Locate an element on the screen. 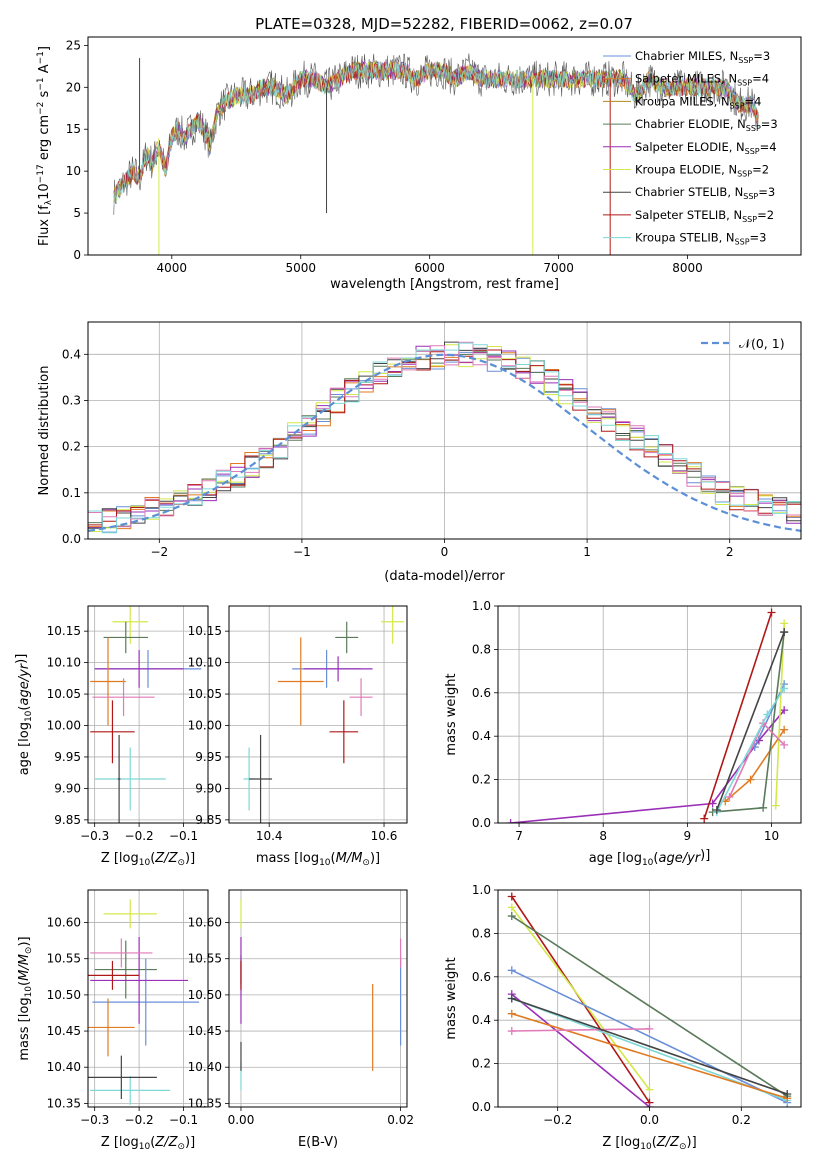 Image resolution: width=819 pixels, height=1170 pixels. age-vs-Z-ytick-label: 9.95 is located at coordinates (67, 757).